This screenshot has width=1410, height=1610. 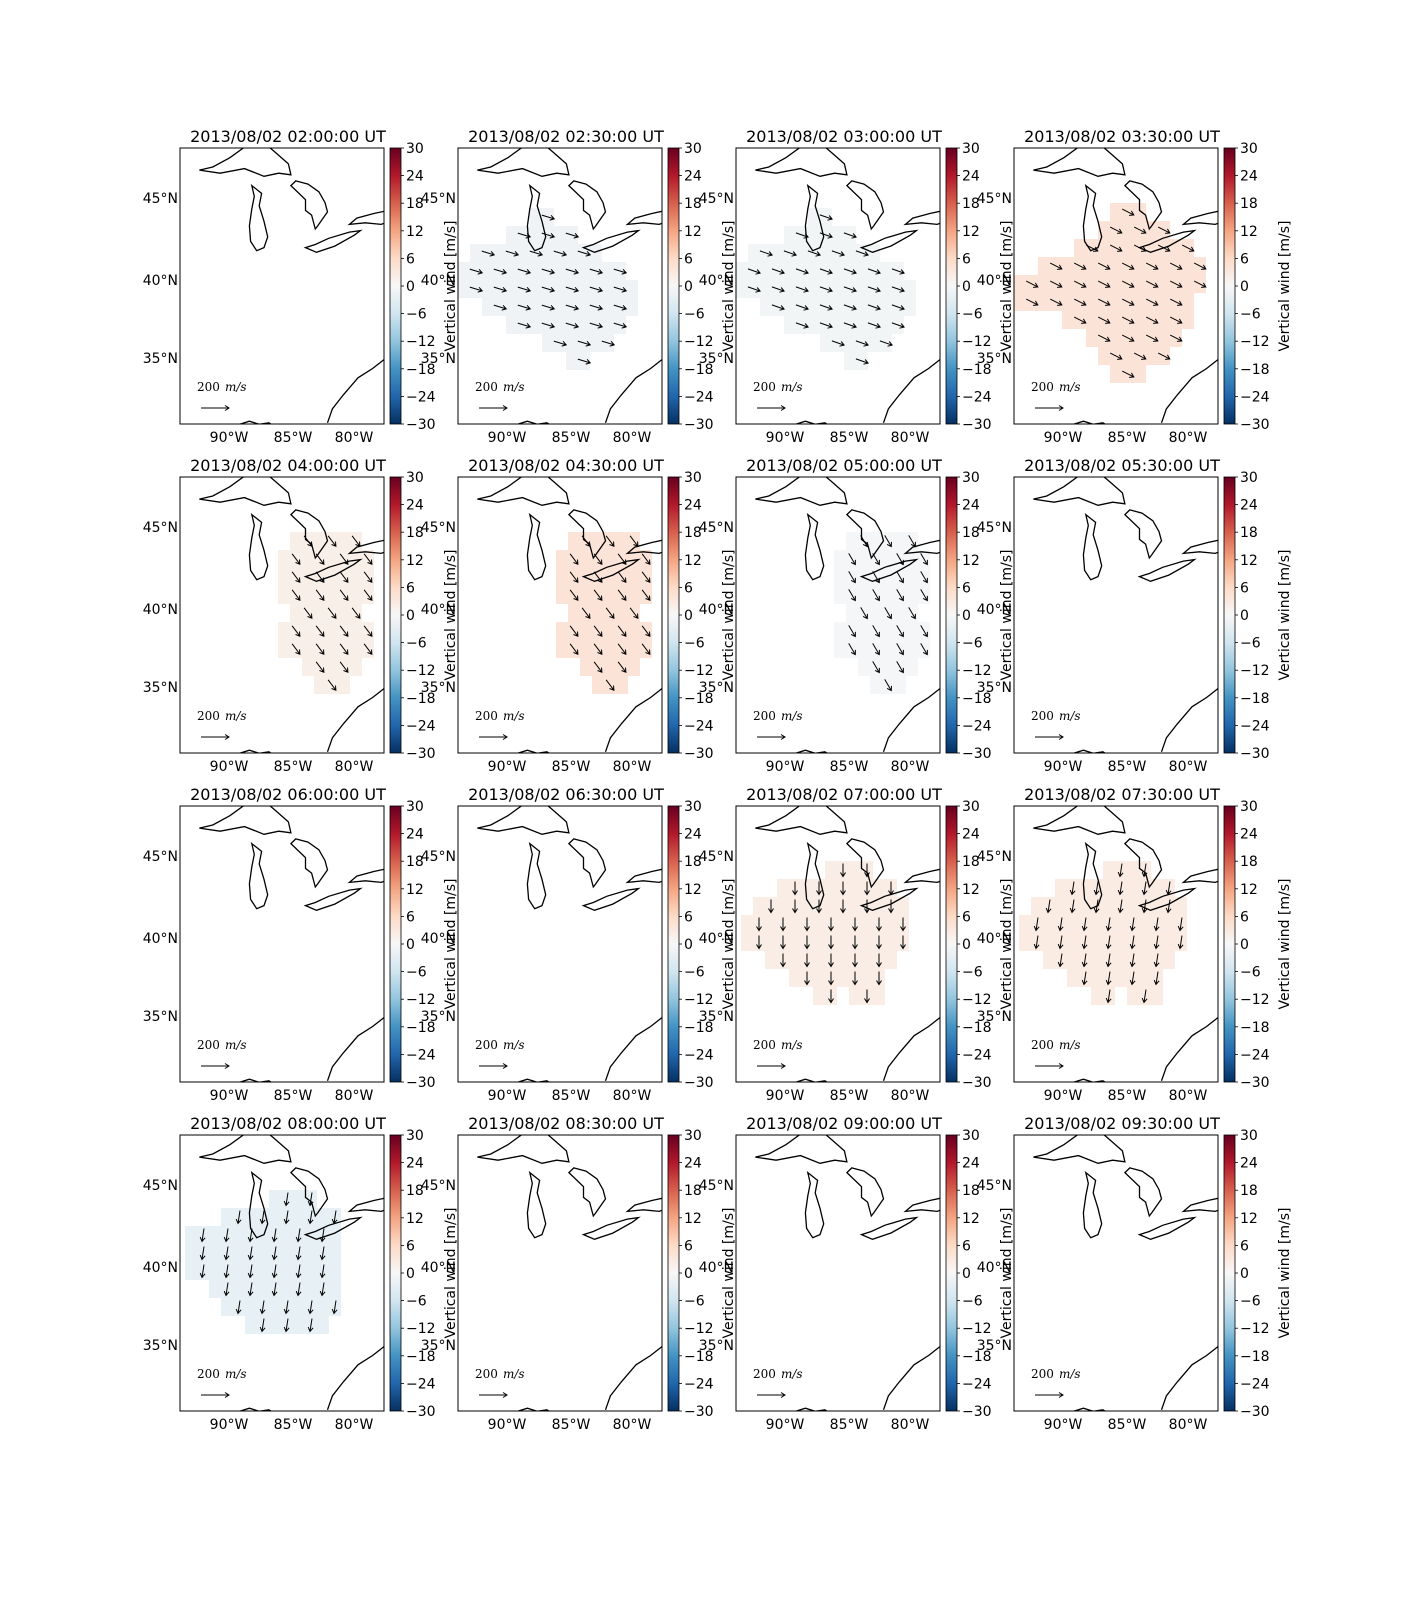 What do you see at coordinates (1255, 1083) in the screenshot?
I see `colorbar-tick-label: −30` at bounding box center [1255, 1083].